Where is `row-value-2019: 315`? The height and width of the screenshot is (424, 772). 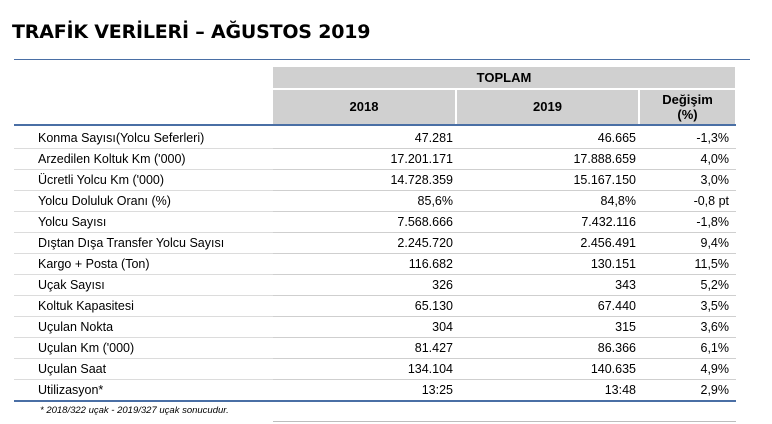 row-value-2019: 315 is located at coordinates (625, 327).